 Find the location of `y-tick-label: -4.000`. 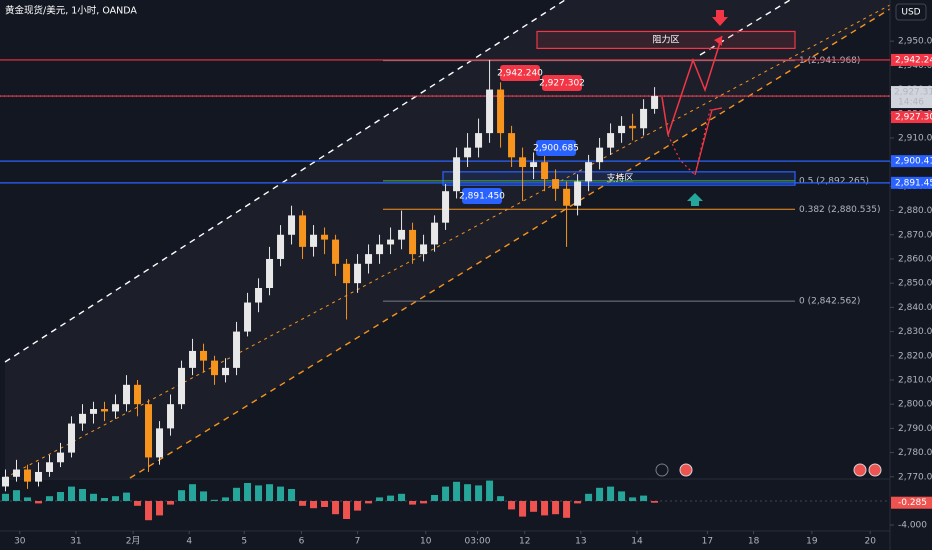

y-tick-label: -4.000 is located at coordinates (912, 526).